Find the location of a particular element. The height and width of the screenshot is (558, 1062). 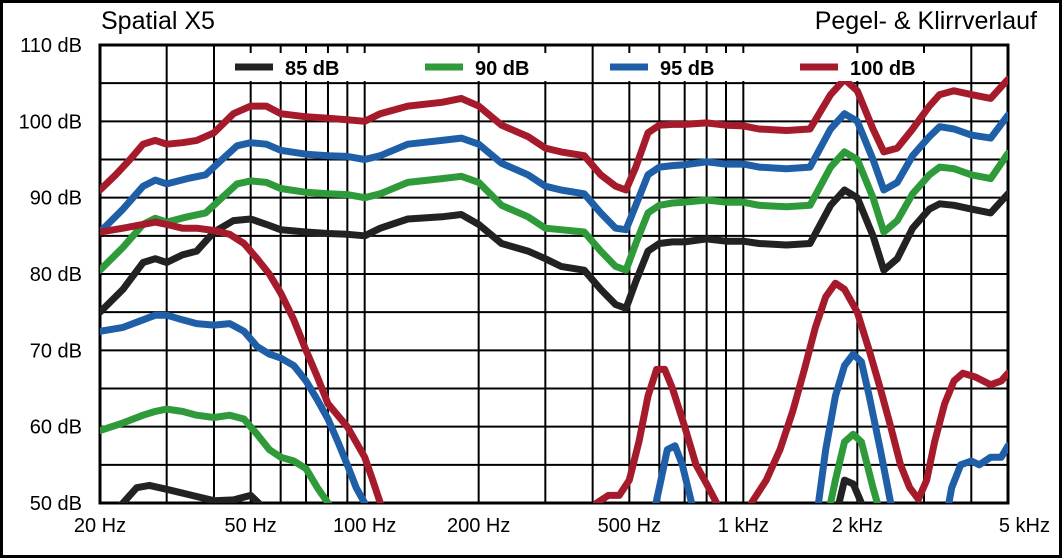

chart-legend: 85 dB 90 dB 95 dB 100 dB is located at coordinates (592, 67).